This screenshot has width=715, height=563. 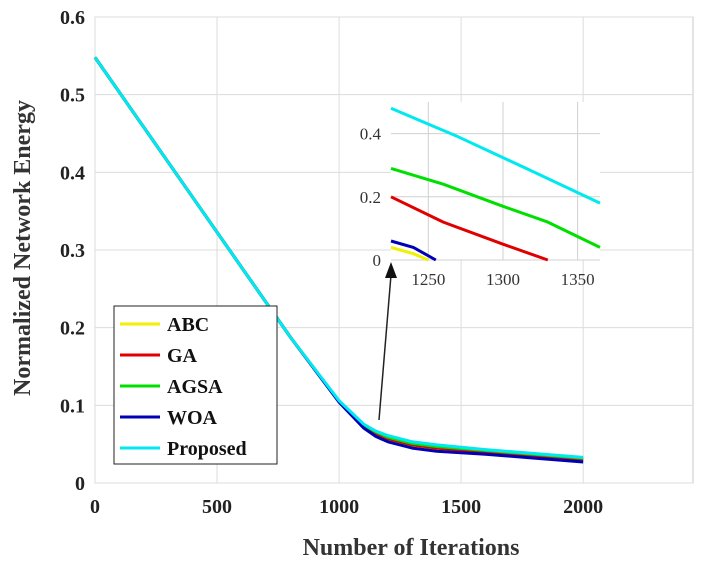 I want to click on inset-x-tick-label: 1250, so click(x=428, y=279).